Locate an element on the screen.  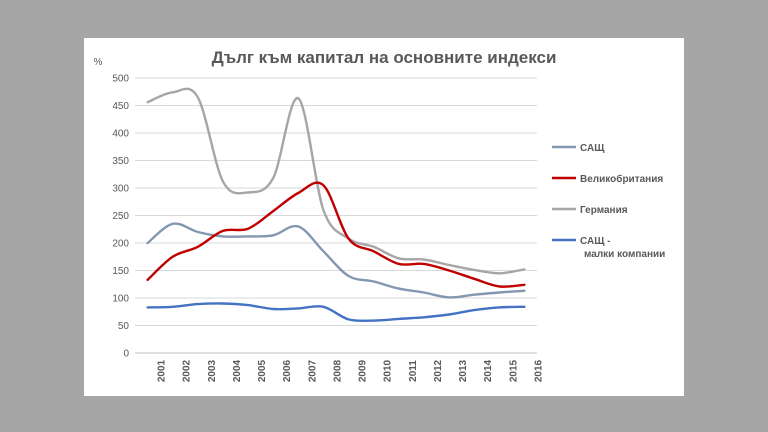
y-tick-label: 250 is located at coordinates (120, 216).